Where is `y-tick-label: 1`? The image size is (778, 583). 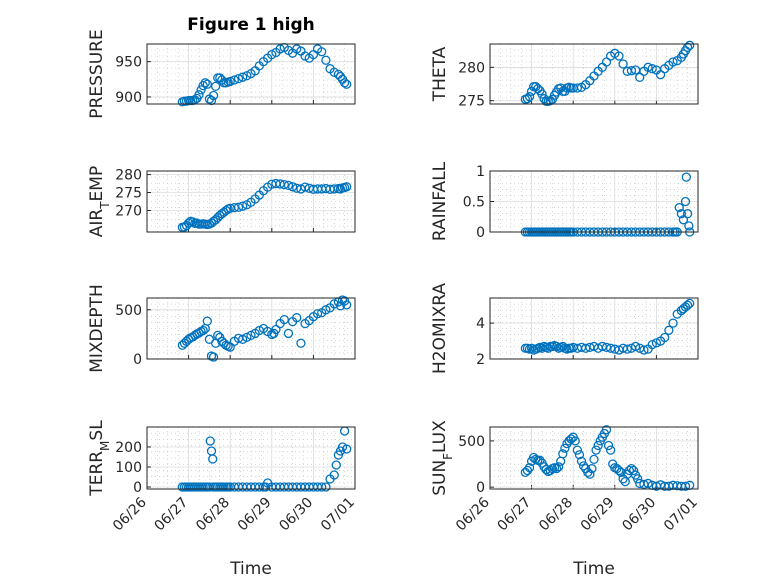
y-tick-label: 1 is located at coordinates (480, 172).